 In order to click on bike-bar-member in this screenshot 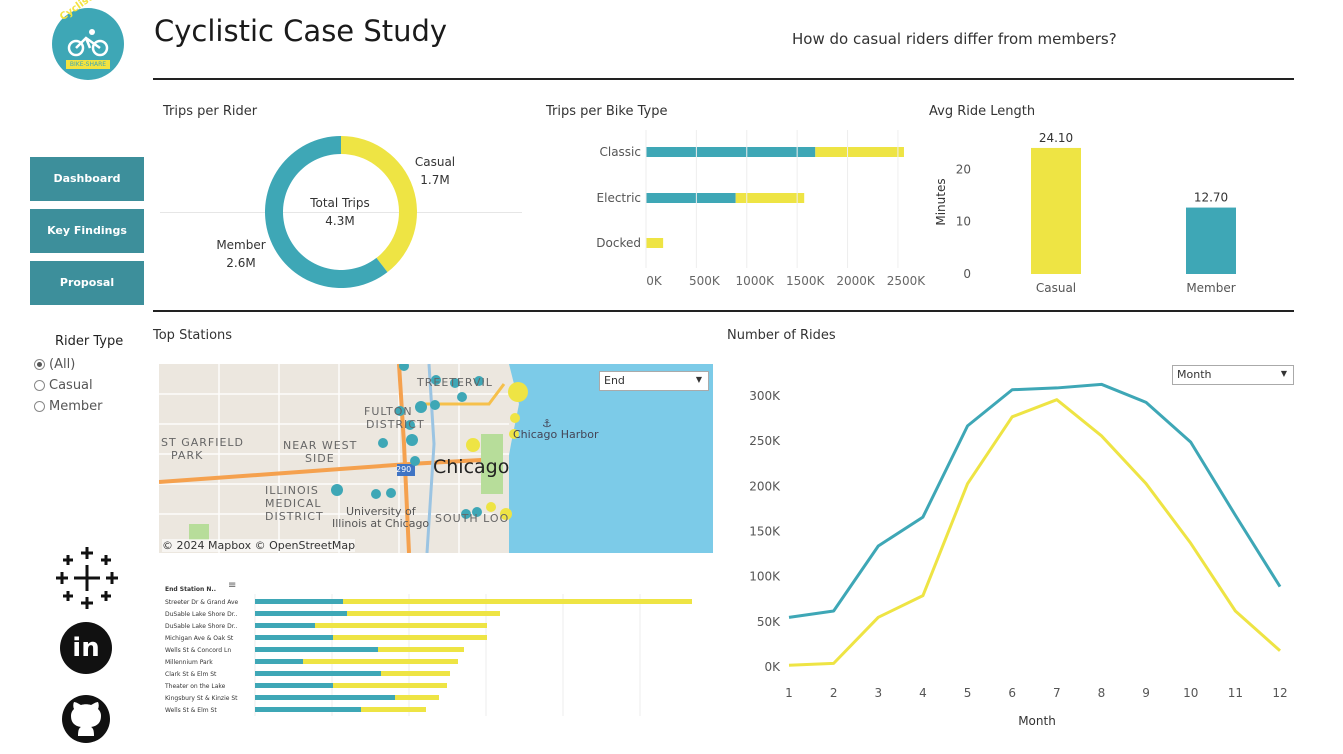, I will do `click(691, 198)`.